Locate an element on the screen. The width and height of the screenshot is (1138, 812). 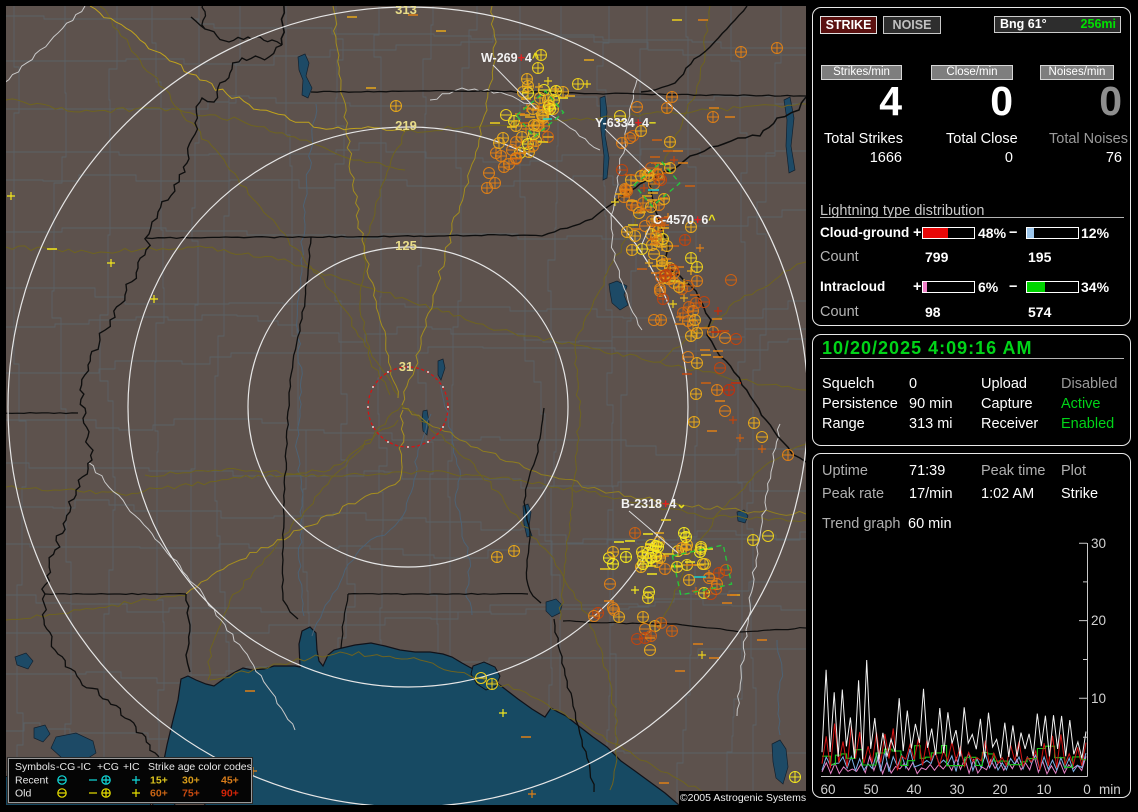
svg-text: Y-6334+4− is located at coordinates (625, 123).